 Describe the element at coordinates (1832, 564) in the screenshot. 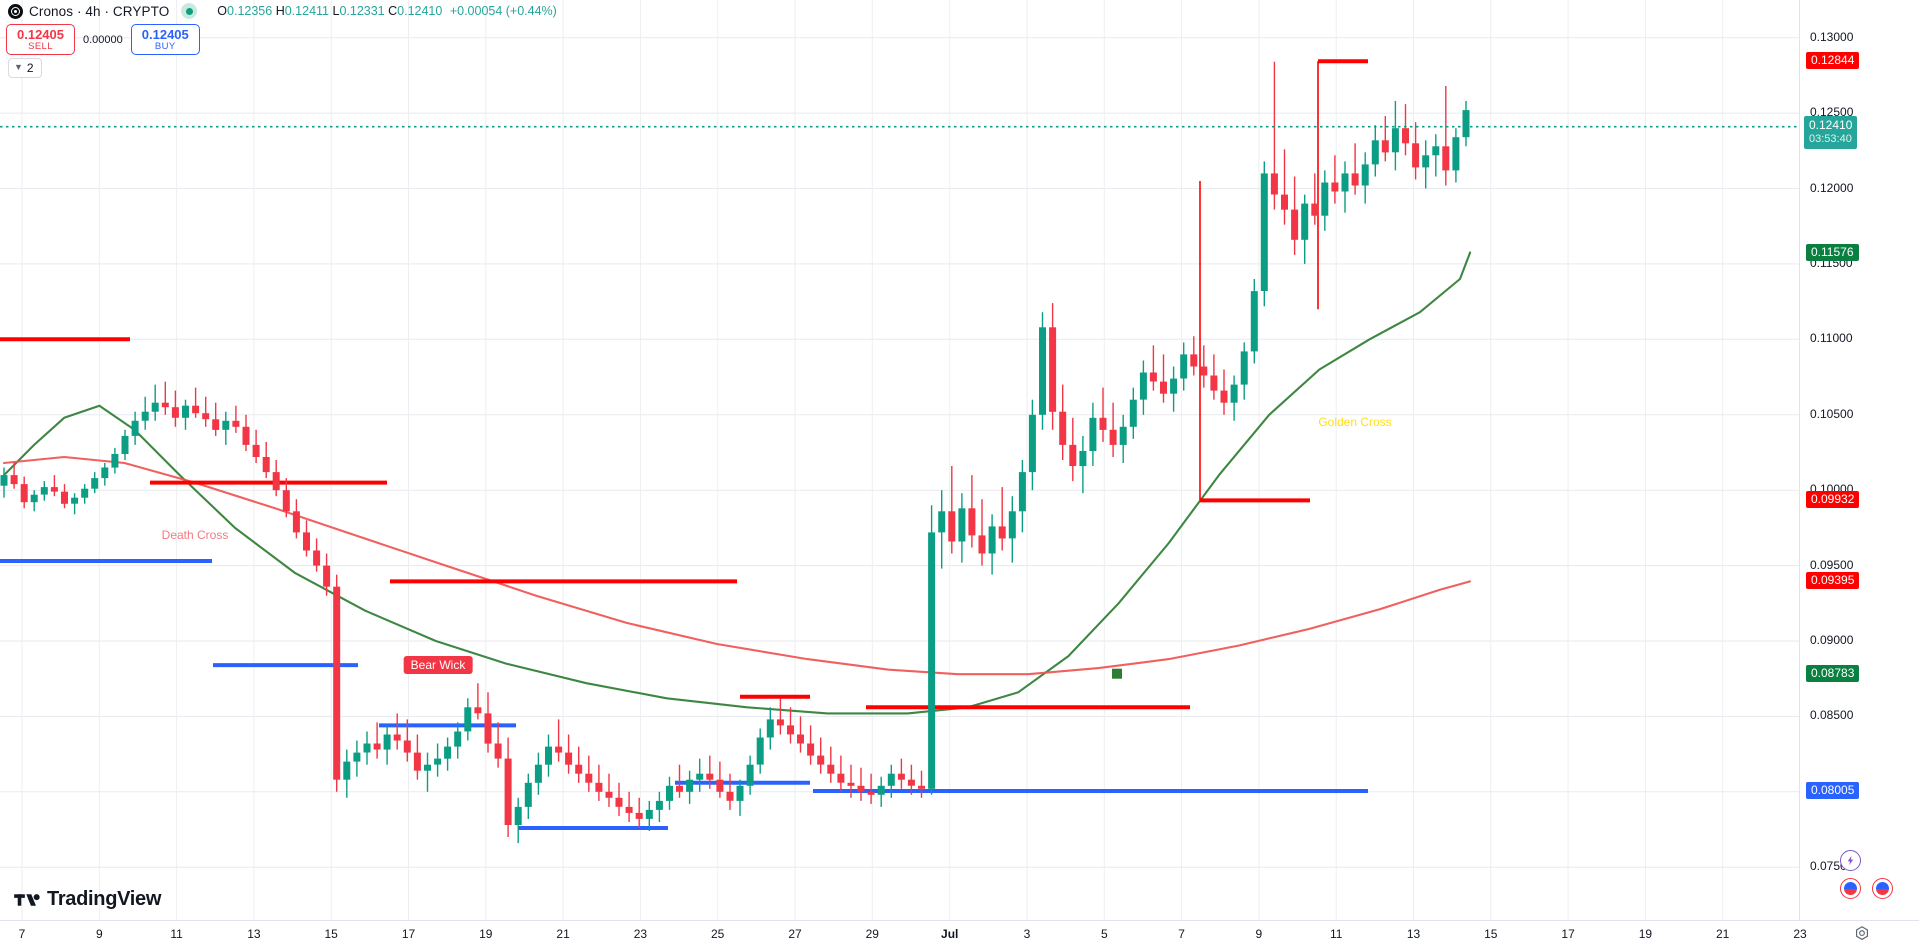

I see `price-tick: 0.09500` at that location.